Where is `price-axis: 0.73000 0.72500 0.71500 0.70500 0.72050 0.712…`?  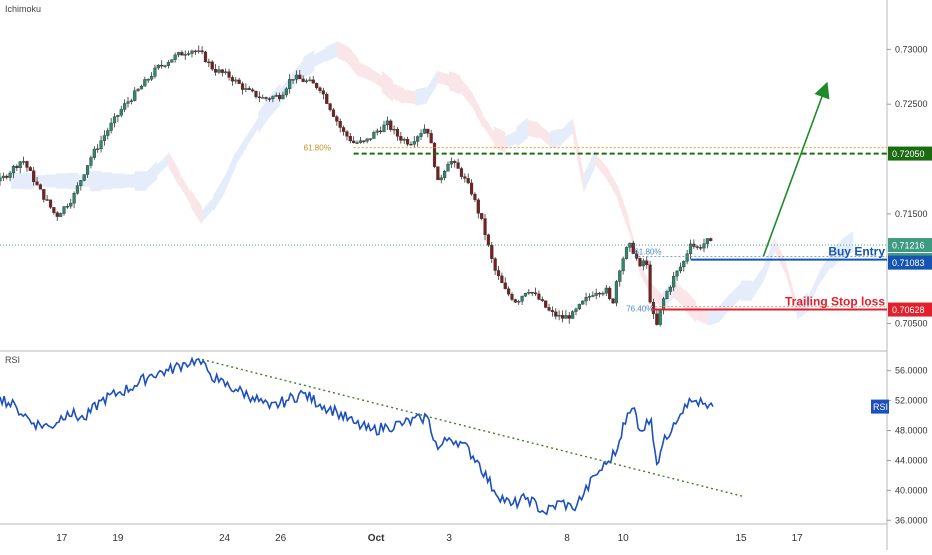
price-axis: 0.73000 0.72500 0.71500 0.70500 0.72050 0.712… is located at coordinates (909, 186).